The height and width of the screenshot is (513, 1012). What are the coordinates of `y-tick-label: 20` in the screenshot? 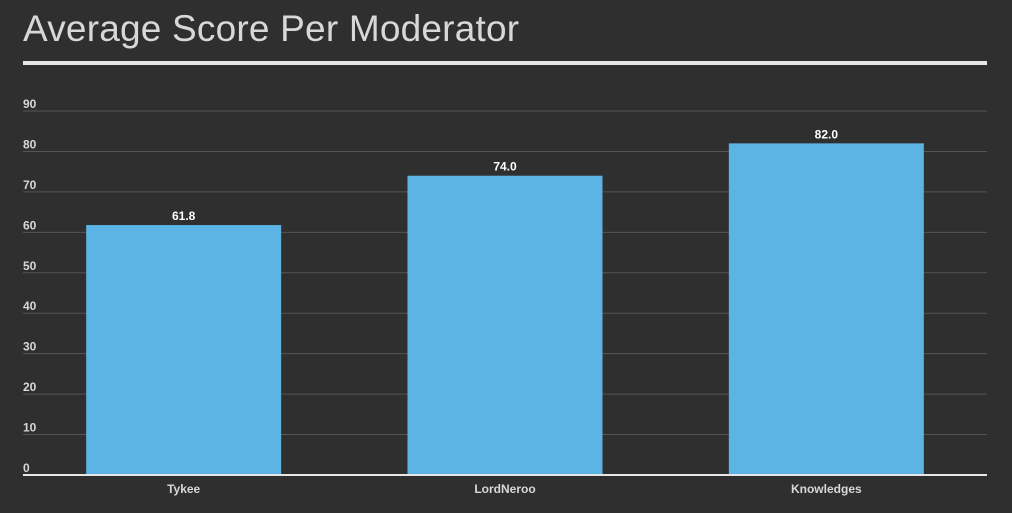 It's located at (30, 387).